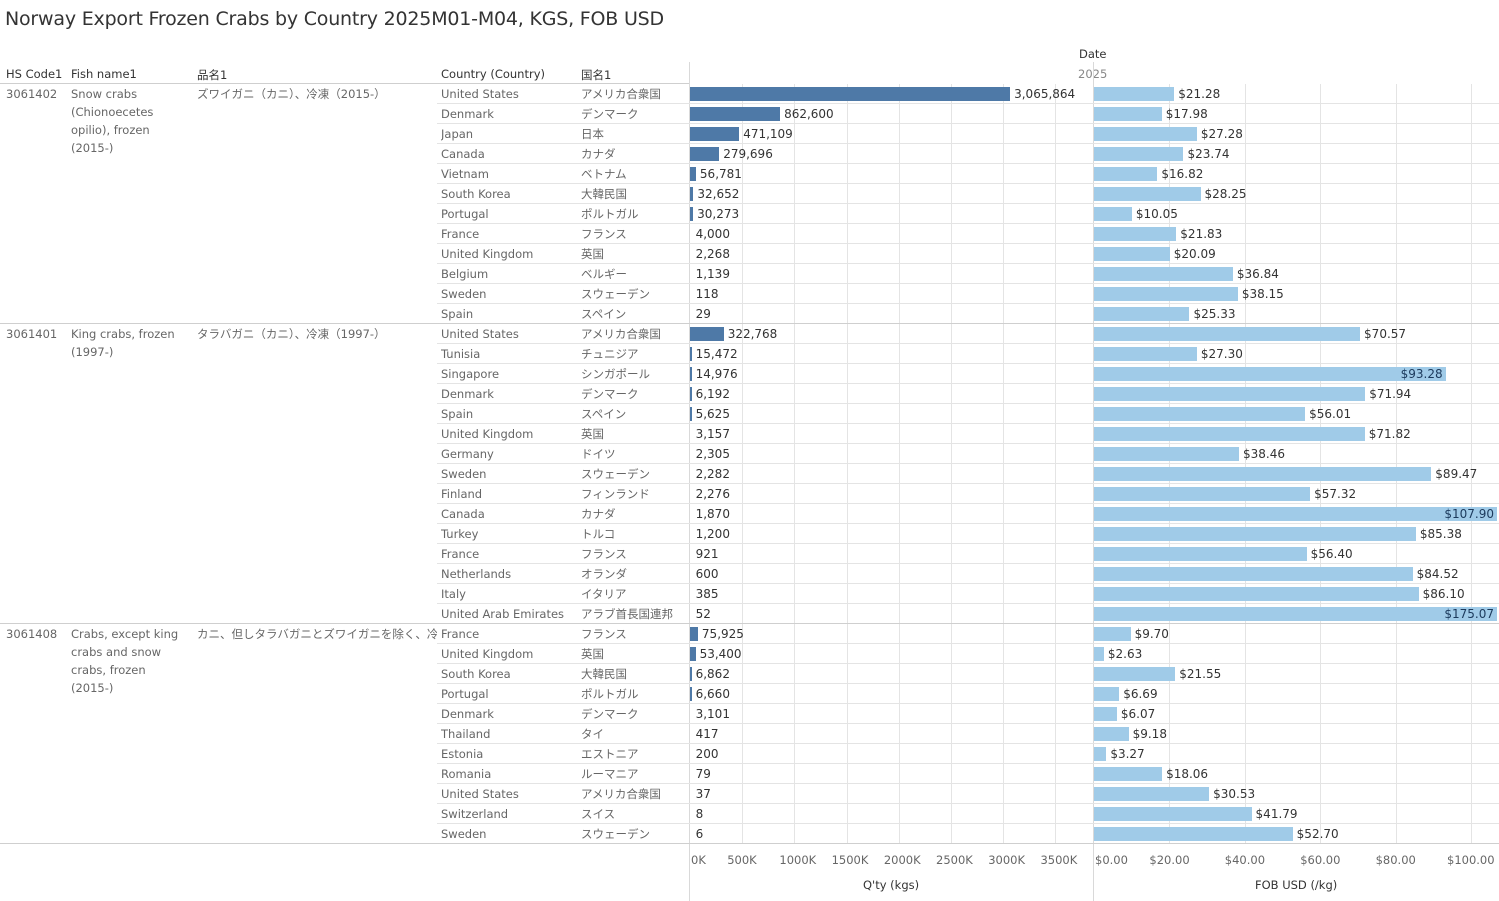 This screenshot has width=1499, height=901. I want to click on group-divider, so click(749, 623).